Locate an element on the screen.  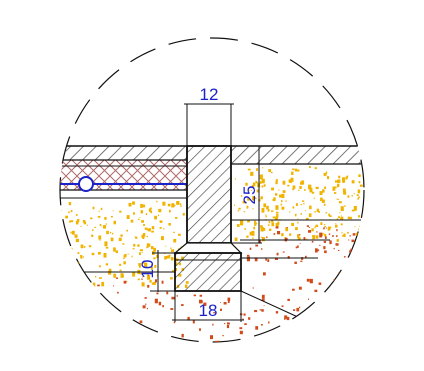
wall-base is located at coordinates (208, 248).